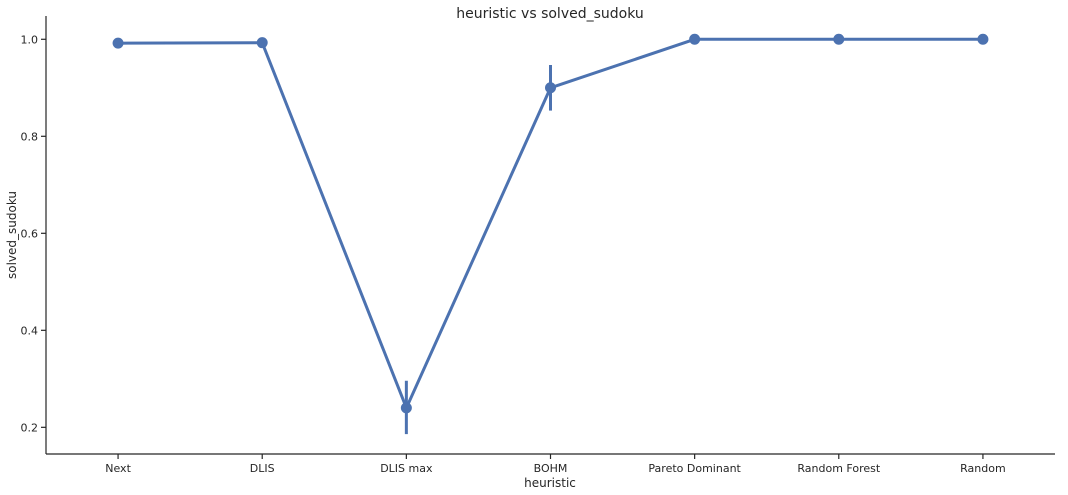  Describe the element at coordinates (406, 468) in the screenshot. I see `x-tick-label: DLIS max` at that location.